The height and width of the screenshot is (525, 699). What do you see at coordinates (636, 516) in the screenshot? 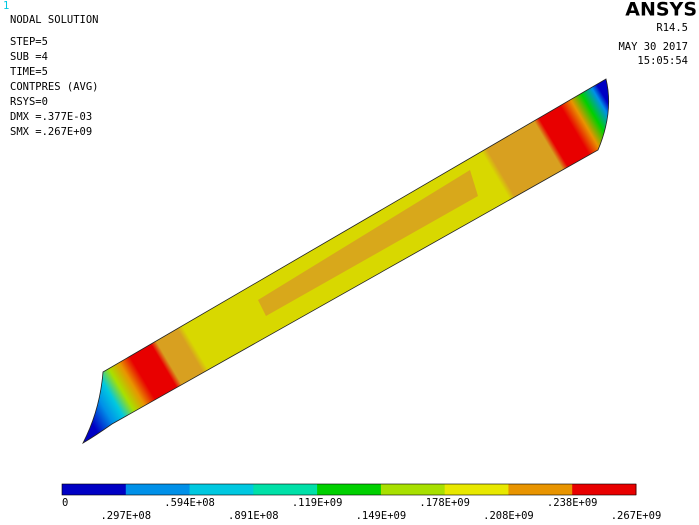
I see `legend-label: .267E+09` at bounding box center [636, 516].